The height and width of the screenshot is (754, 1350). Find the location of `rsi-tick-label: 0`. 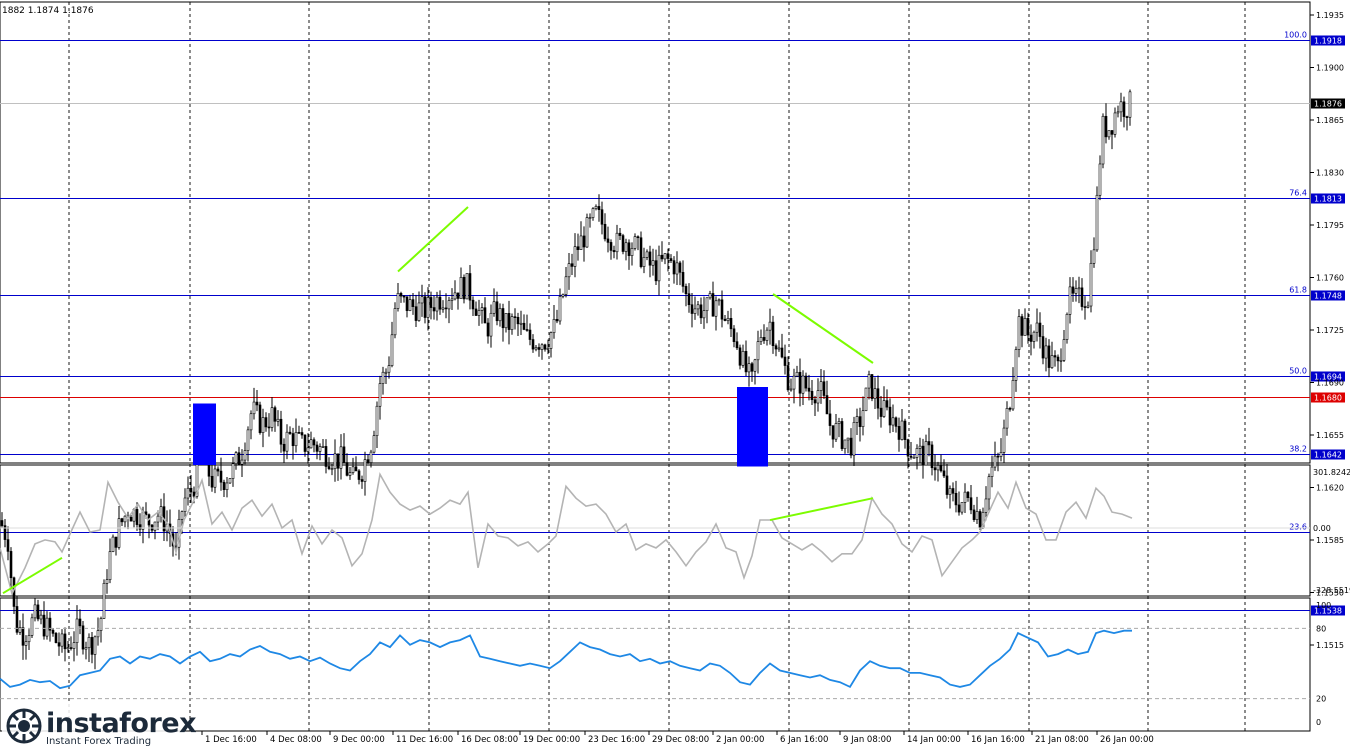

rsi-tick-label: 0 is located at coordinates (1318, 722).